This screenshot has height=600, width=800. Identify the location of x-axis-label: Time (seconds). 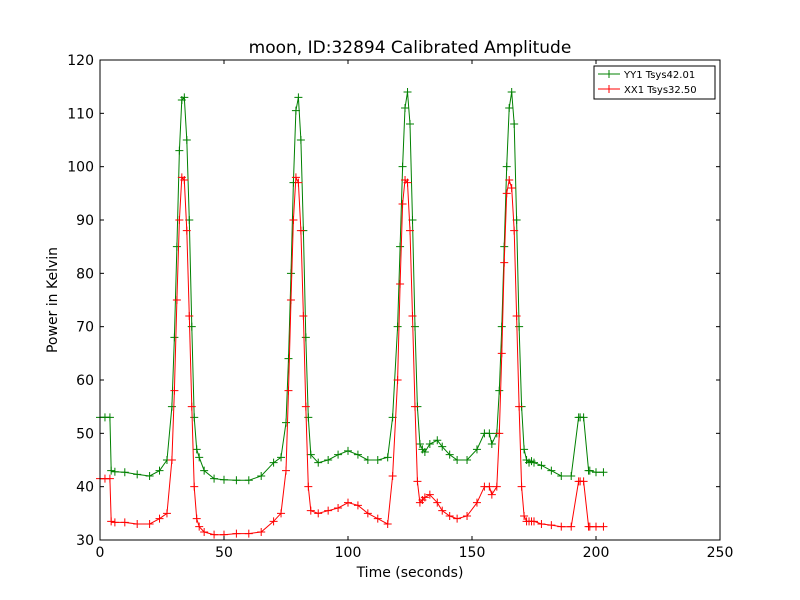
(410, 573).